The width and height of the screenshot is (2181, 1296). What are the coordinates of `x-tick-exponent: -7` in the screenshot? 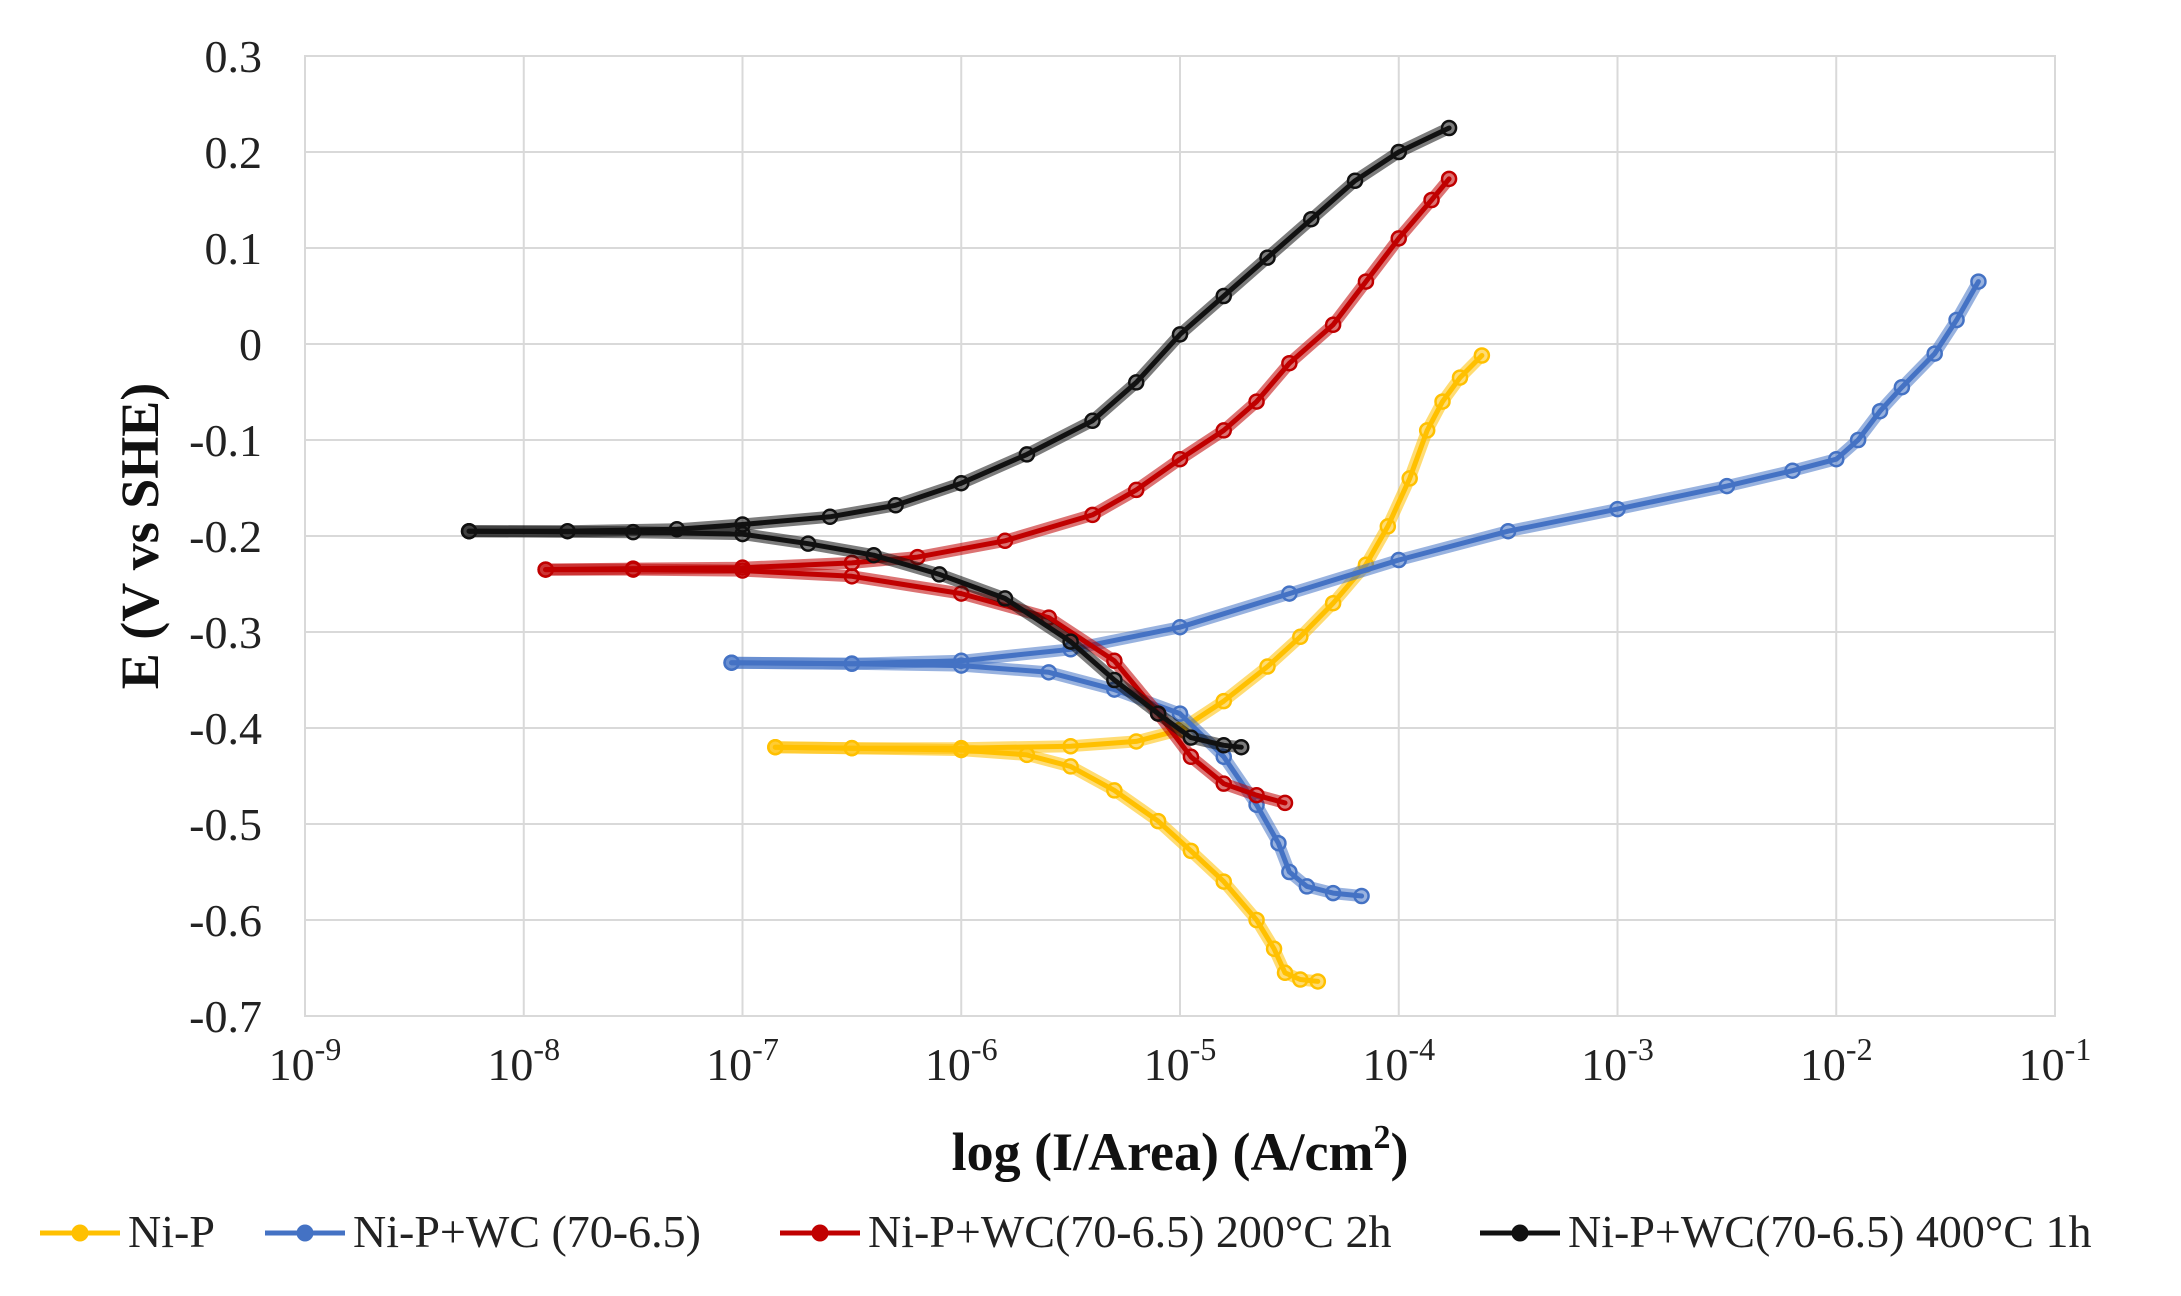 It's located at (765, 1049).